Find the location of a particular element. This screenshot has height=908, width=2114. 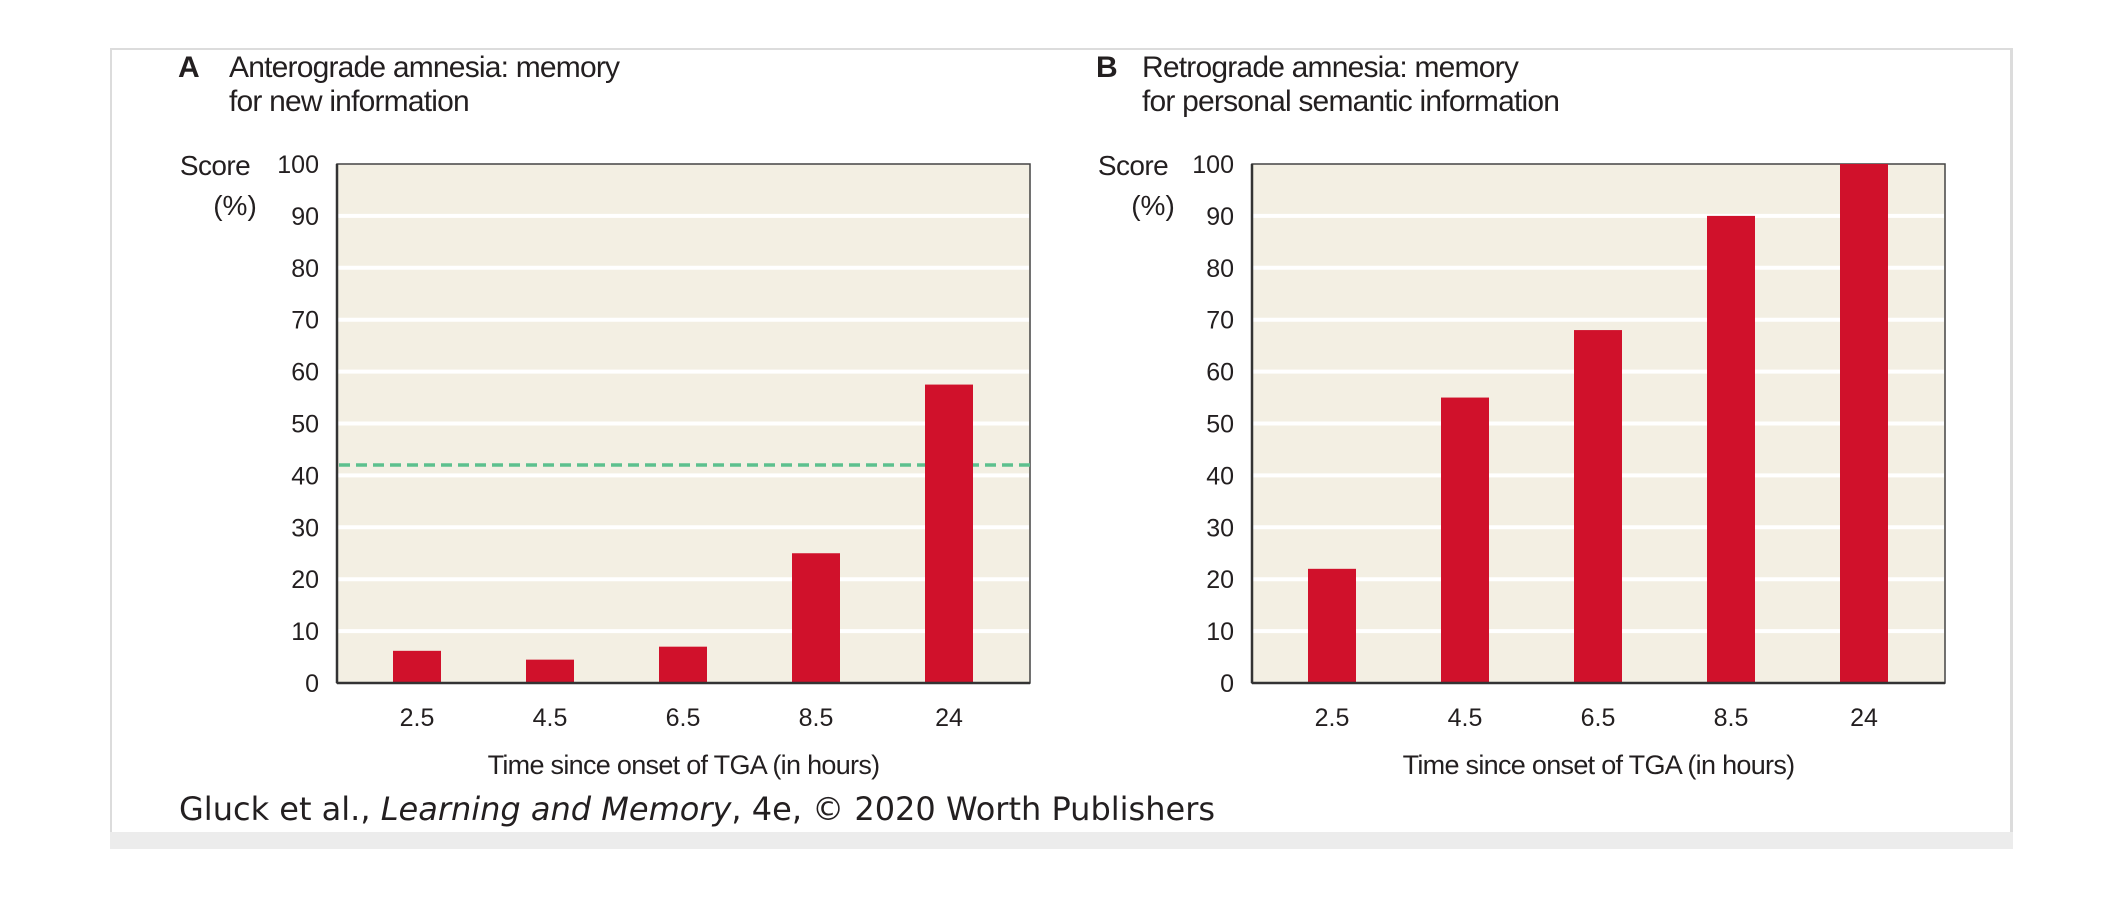

credit-prefix: Gluck et al., is located at coordinates (280, 809).